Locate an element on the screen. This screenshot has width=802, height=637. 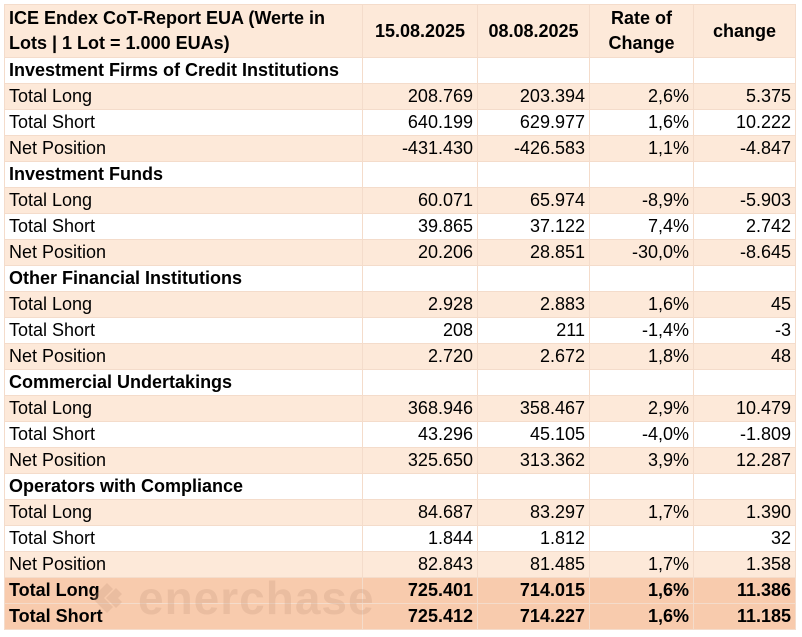
value-date1: -431.430 is located at coordinates (420, 148).